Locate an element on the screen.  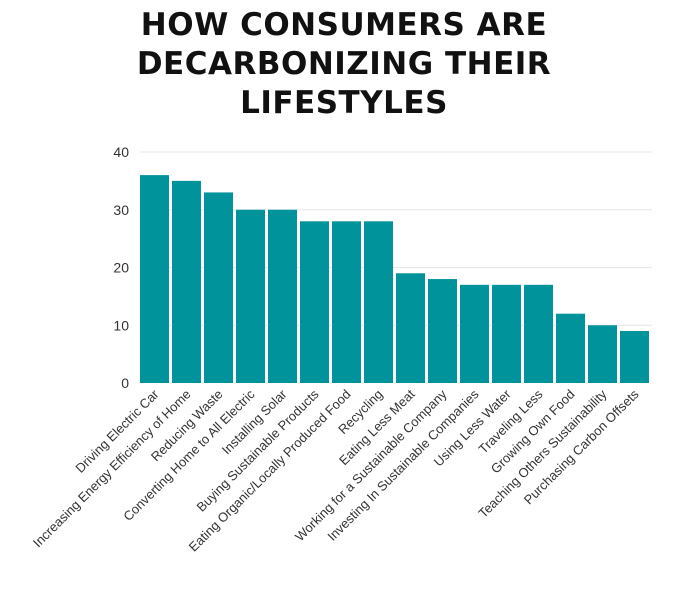
y-tick-label: 30 is located at coordinates (121, 210).